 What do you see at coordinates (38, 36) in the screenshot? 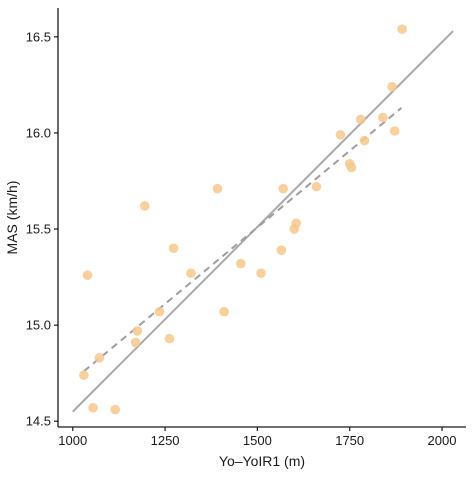
I see `y-tick-label: 16.5` at bounding box center [38, 36].